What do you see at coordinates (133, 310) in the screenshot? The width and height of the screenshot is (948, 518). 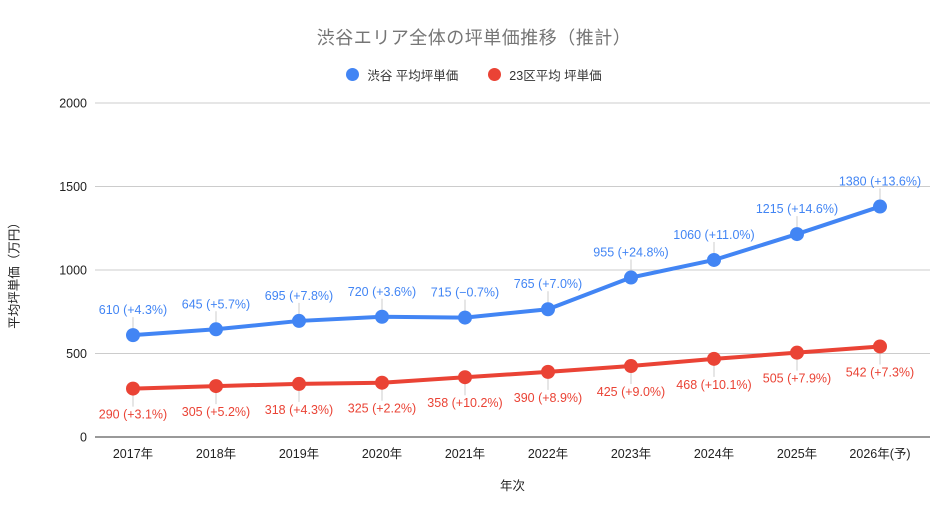 I see `data-label-0-2017年: 610 (+4.3%)` at bounding box center [133, 310].